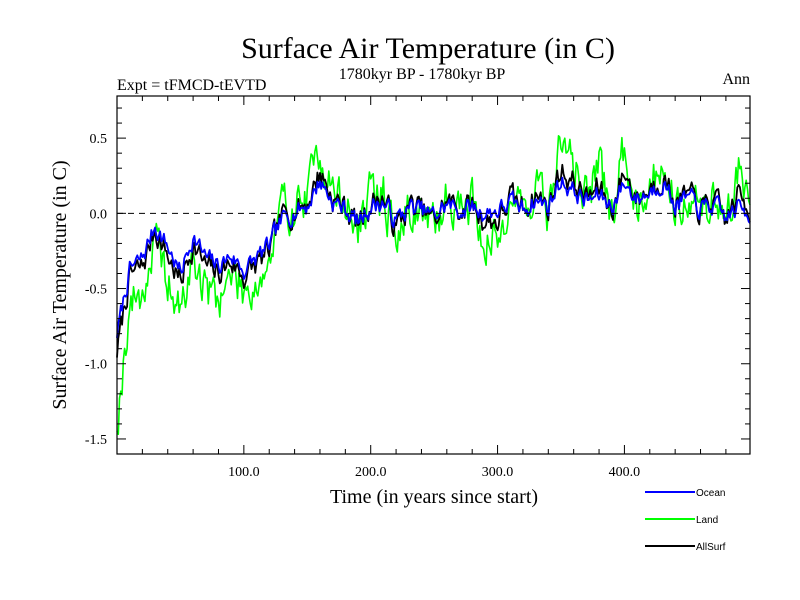  What do you see at coordinates (498, 472) in the screenshot?
I see `x-tick-label: 300.0` at bounding box center [498, 472].